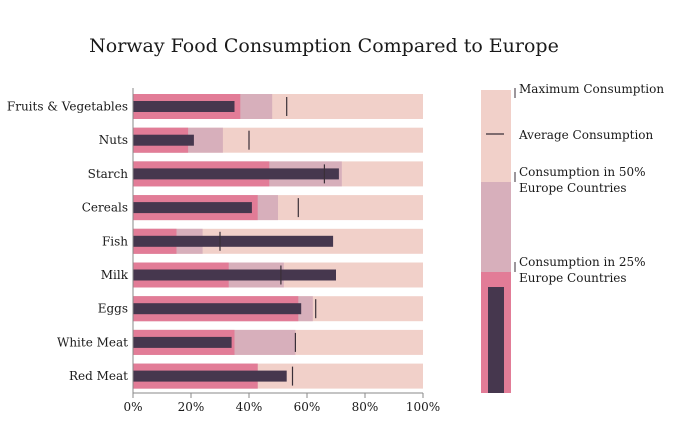 The height and width of the screenshot is (440, 700). Describe the element at coordinates (105, 208) in the screenshot. I see `category-label: Cereals` at that location.